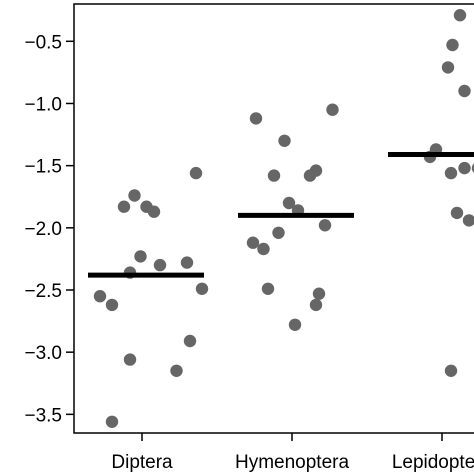  I want to click on y-tick-label: −2.5, so click(43, 291).